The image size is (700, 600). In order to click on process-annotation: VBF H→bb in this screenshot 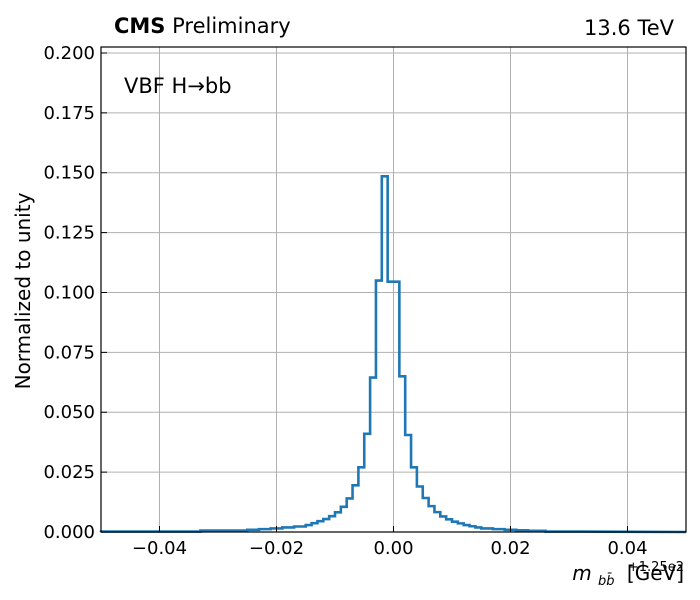, I will do `click(178, 86)`.